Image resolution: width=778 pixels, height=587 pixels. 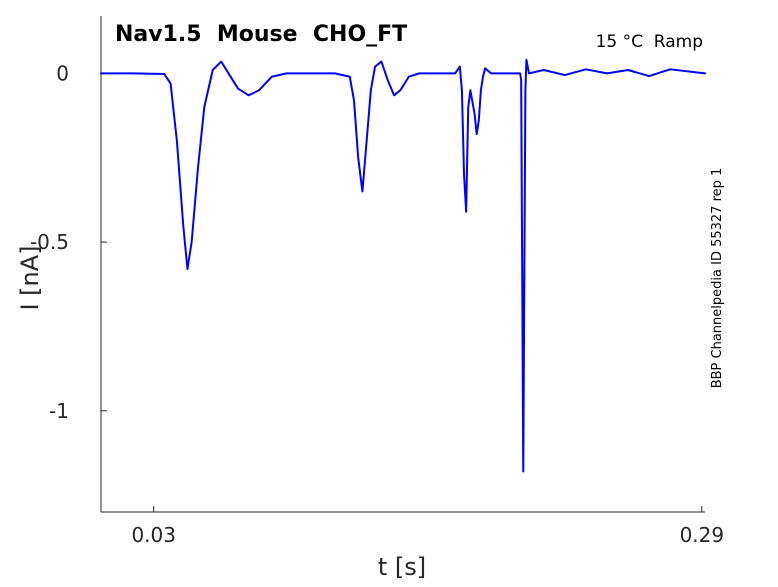 I want to click on chart-title: Nav1.5 Mouse CHO_FT, so click(x=261, y=34).